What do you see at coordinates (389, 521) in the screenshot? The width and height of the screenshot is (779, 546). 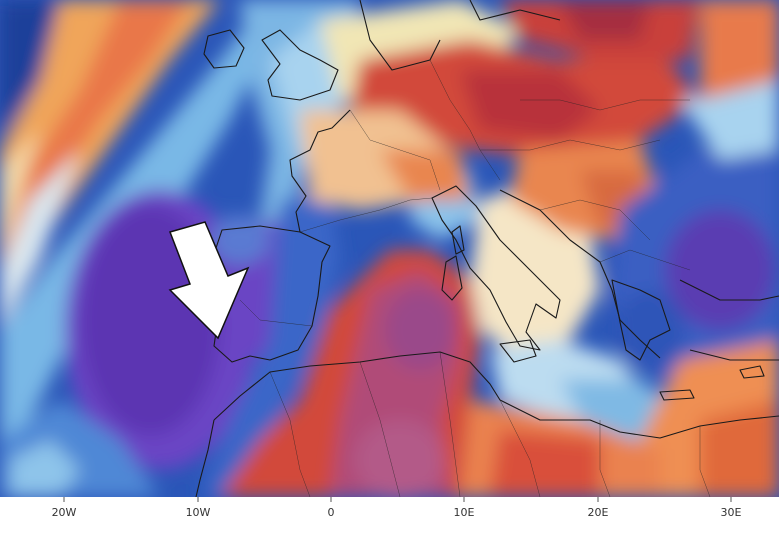 I see `axis-strip` at bounding box center [389, 521].